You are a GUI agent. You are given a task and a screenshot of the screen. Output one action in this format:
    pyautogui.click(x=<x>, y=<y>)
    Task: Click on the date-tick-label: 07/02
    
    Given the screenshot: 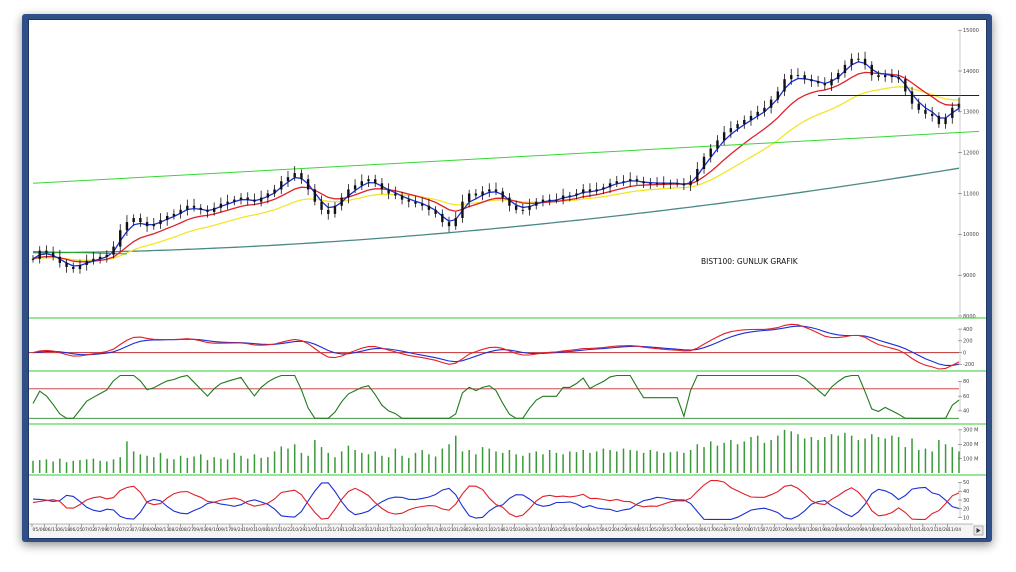 What is the action you would take?
    pyautogui.click(x=88, y=530)
    